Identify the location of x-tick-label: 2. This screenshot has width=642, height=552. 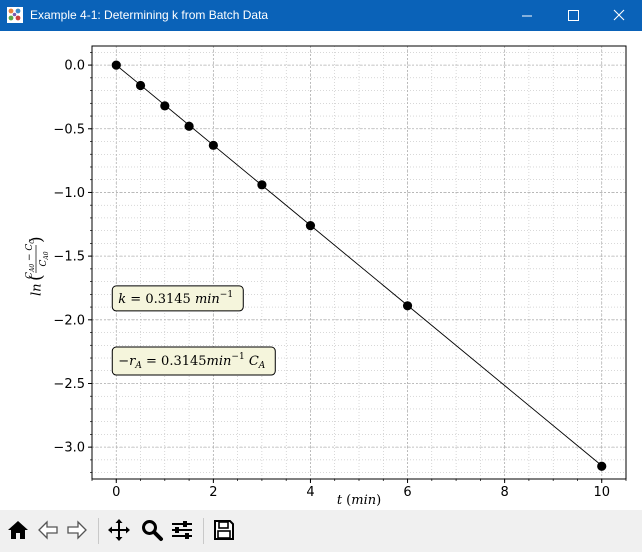
(213, 492).